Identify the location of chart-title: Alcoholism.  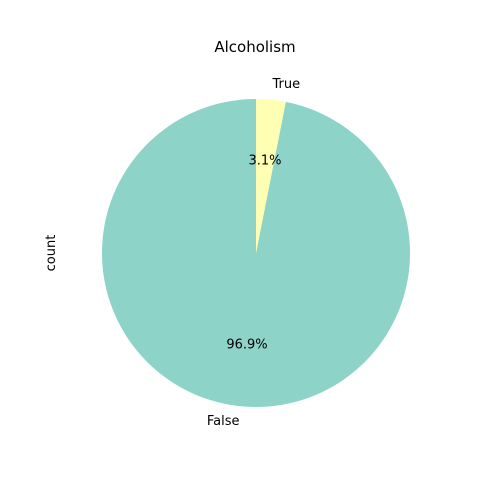
(254, 47).